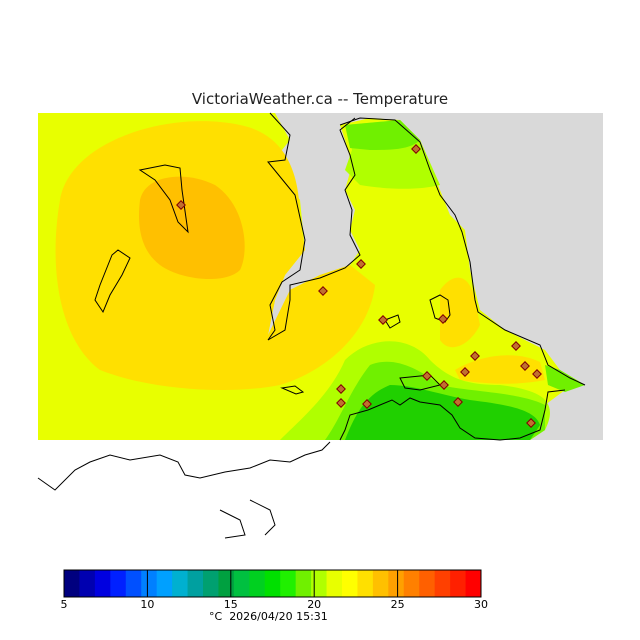 This screenshot has width=640, height=640. I want to click on temp-zone-warm, so click(192, 228).